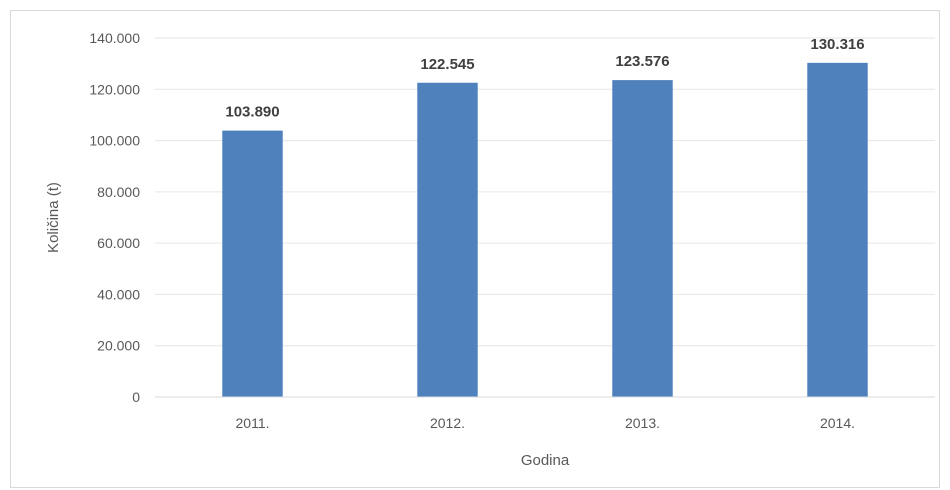  What do you see at coordinates (53, 217) in the screenshot?
I see `y-axis-title: Količina (t)` at bounding box center [53, 217].